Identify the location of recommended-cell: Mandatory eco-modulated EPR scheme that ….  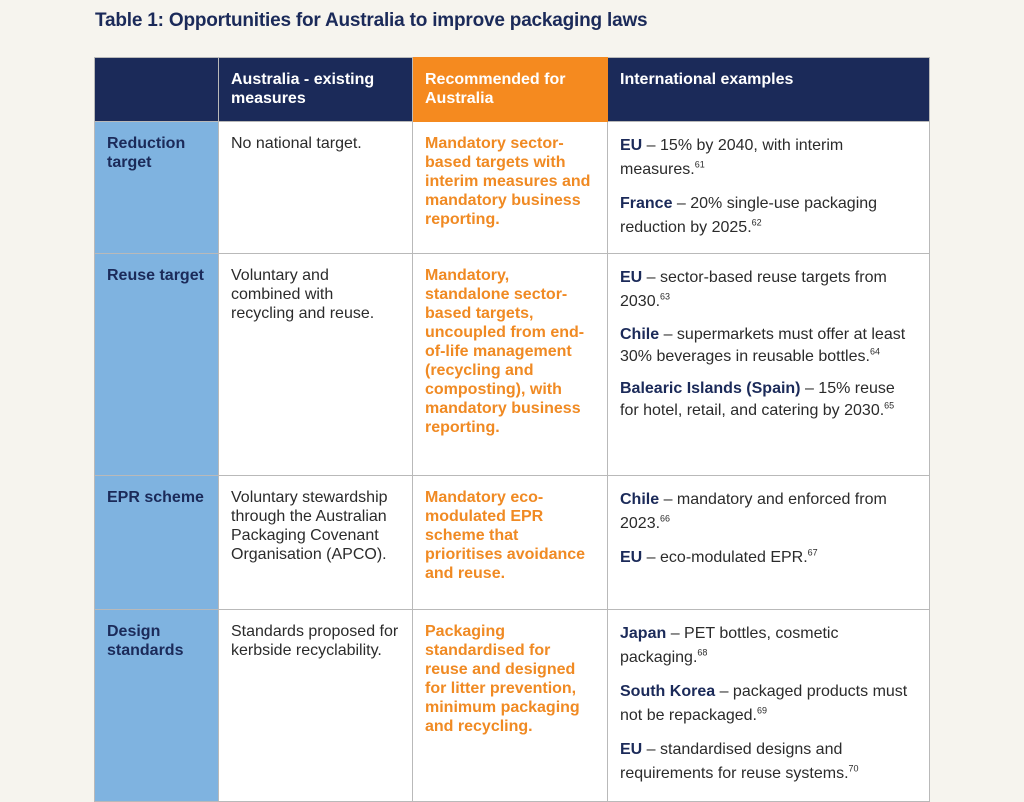
(510, 542).